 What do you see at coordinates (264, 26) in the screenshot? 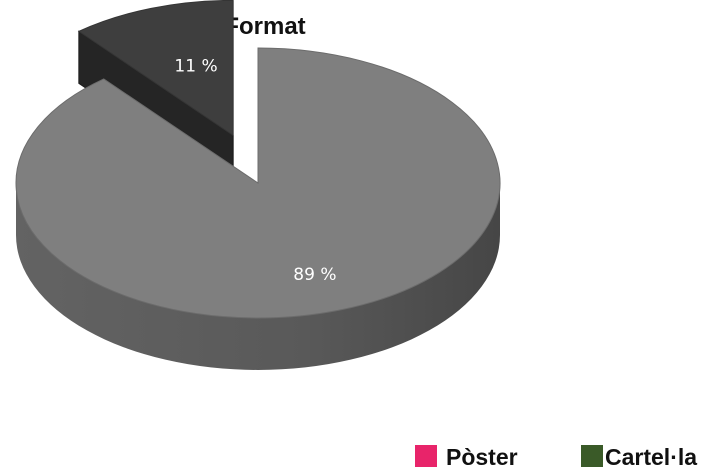
I see `chart-title: Format` at bounding box center [264, 26].